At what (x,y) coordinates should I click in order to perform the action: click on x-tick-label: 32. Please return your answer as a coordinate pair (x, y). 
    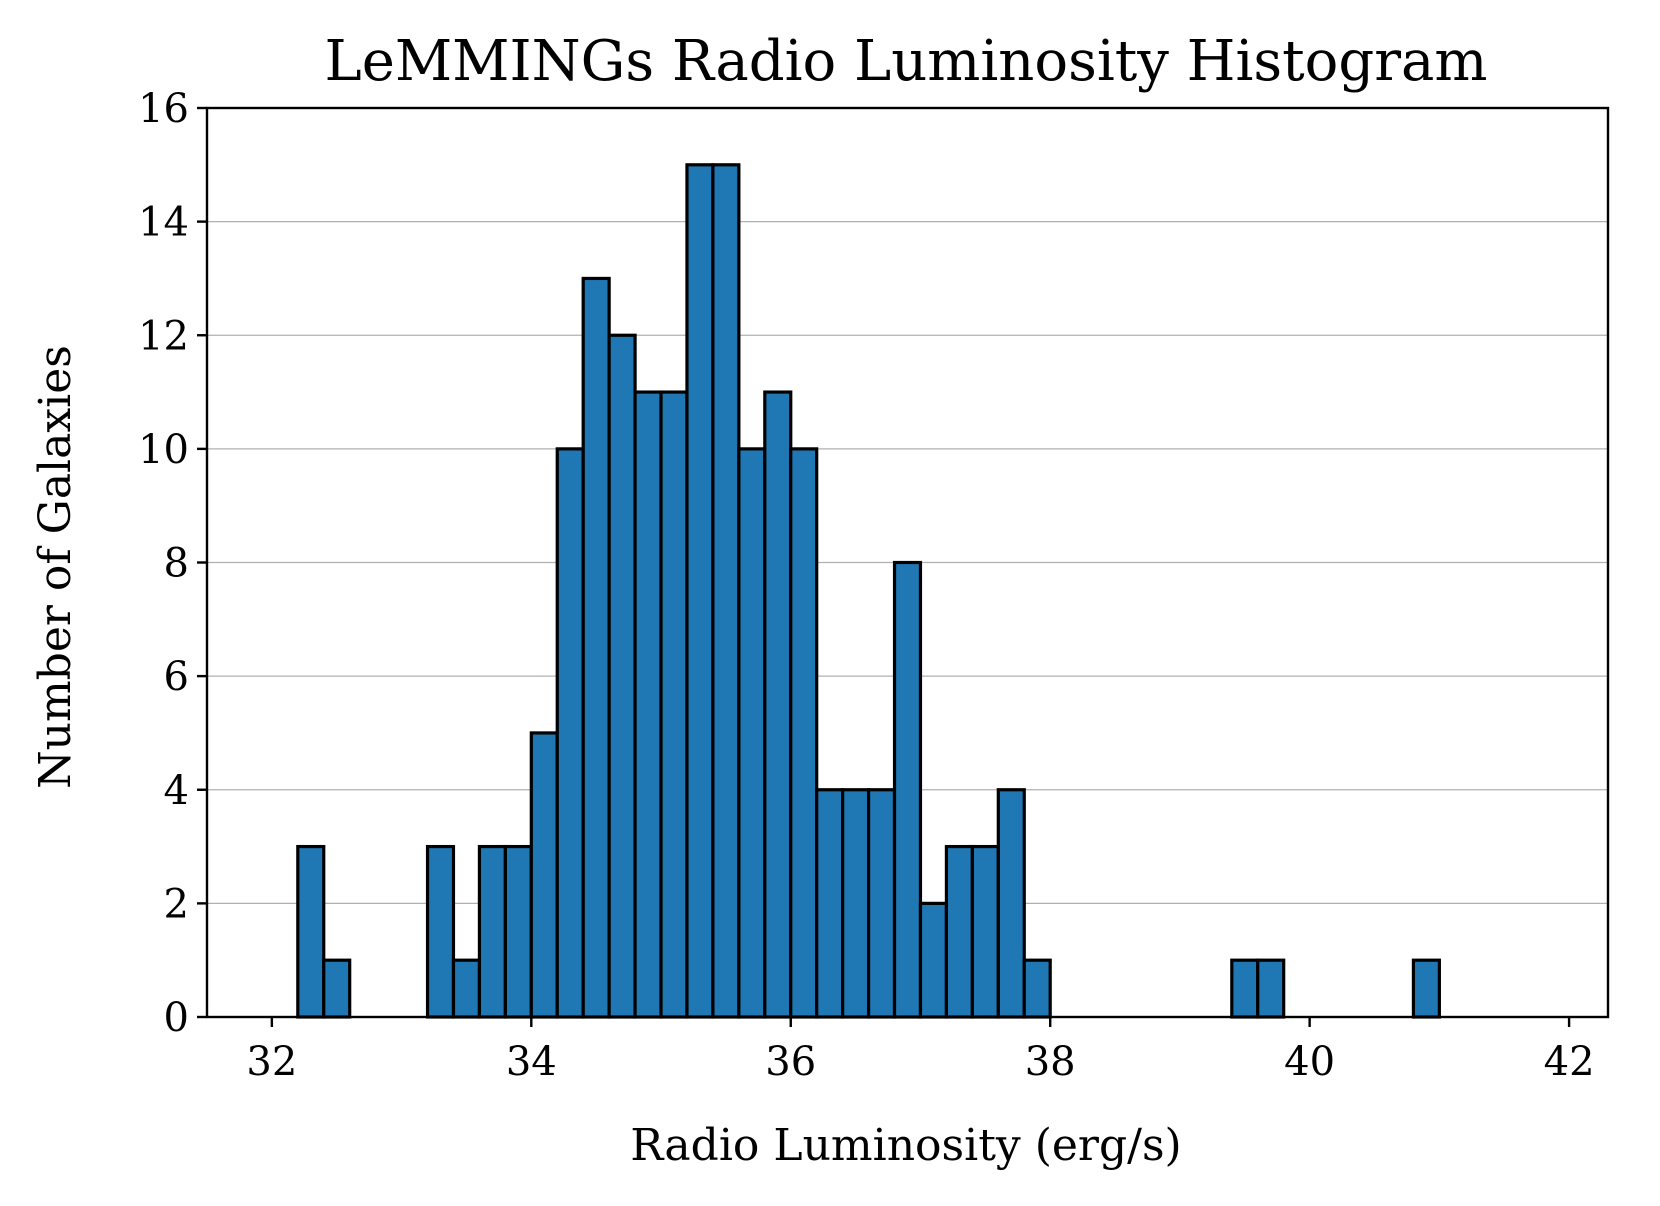
    Looking at the image, I should click on (271, 1062).